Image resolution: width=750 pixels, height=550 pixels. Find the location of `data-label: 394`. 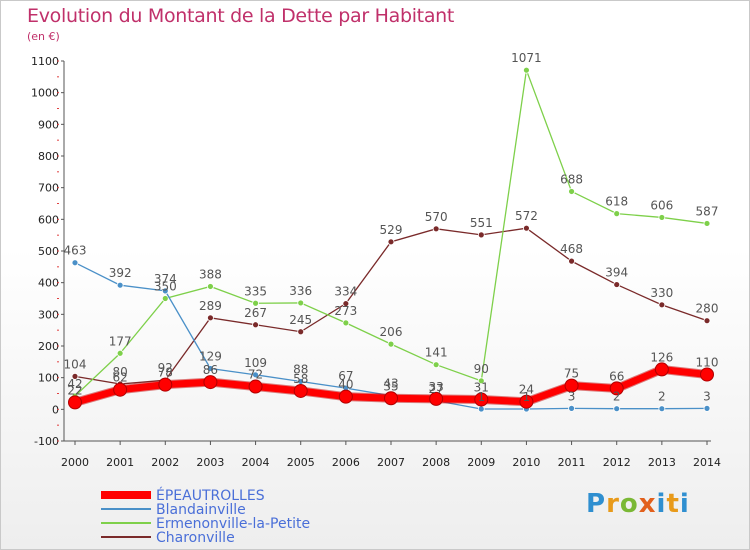

data-label: 394 is located at coordinates (616, 273).